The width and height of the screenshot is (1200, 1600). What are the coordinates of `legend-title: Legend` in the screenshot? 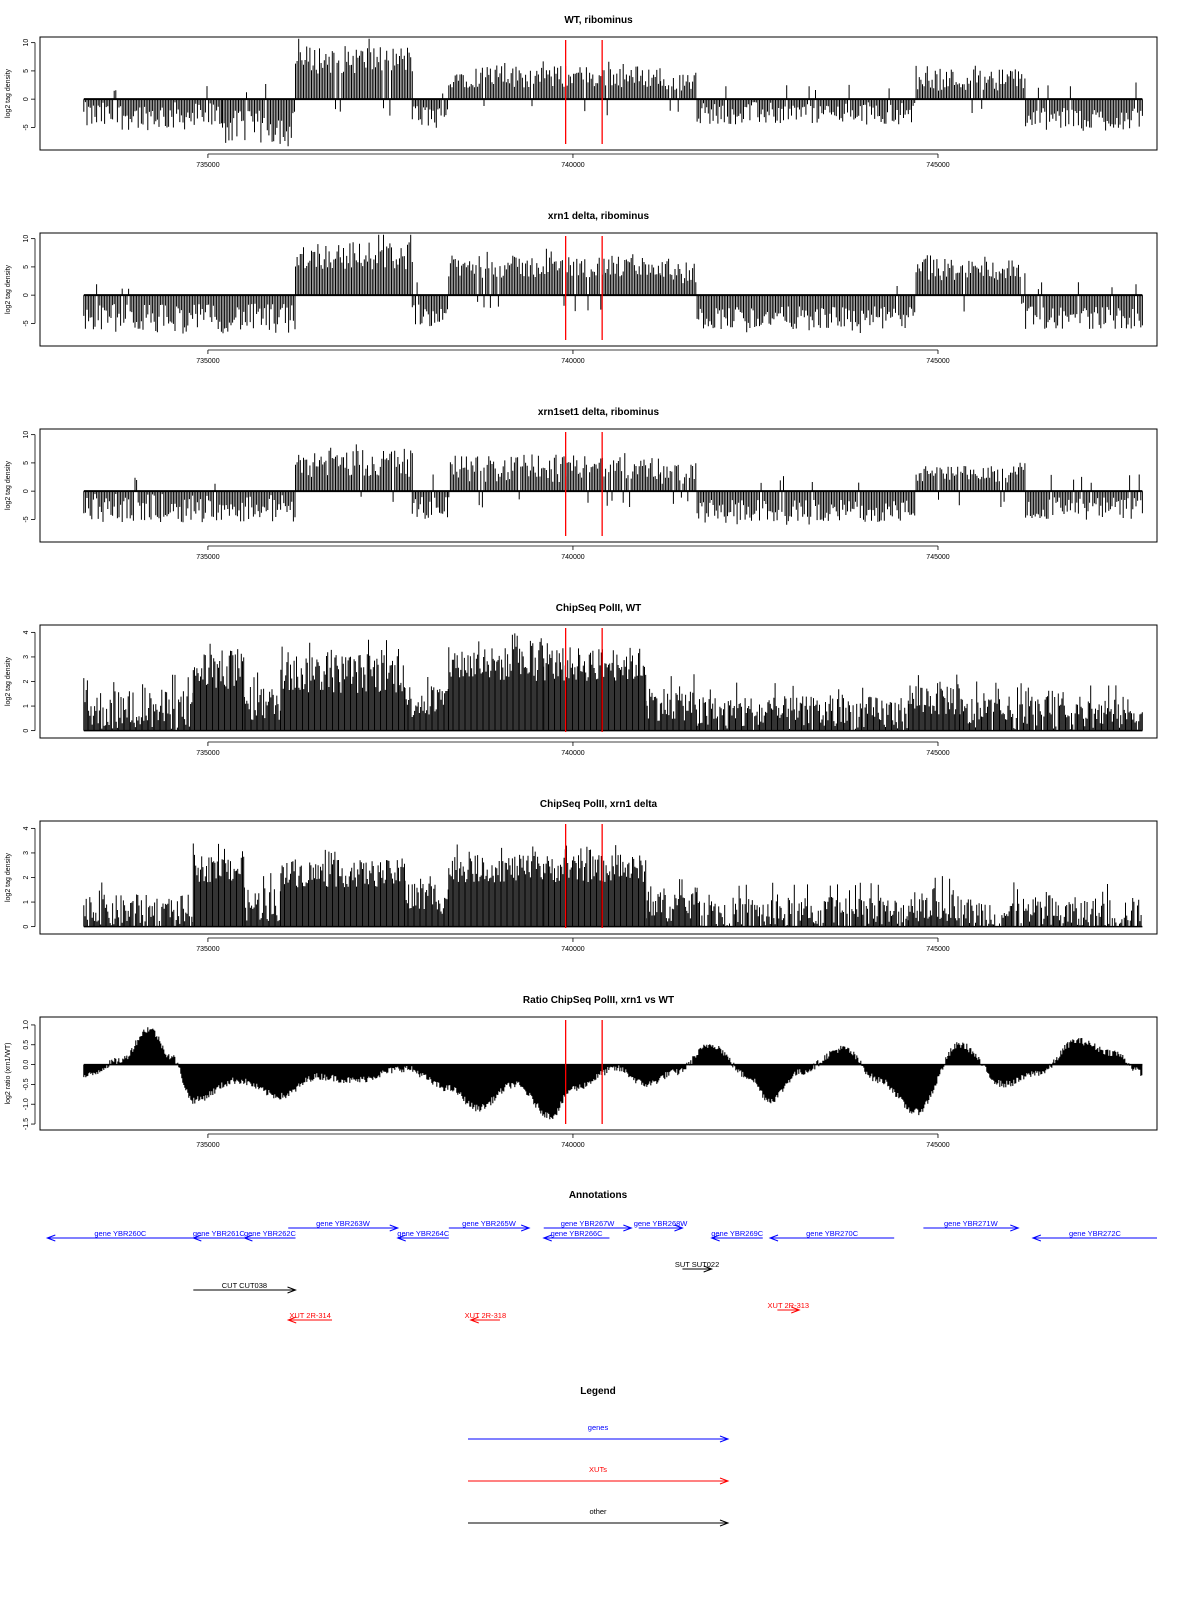 It's located at (598, 1391).